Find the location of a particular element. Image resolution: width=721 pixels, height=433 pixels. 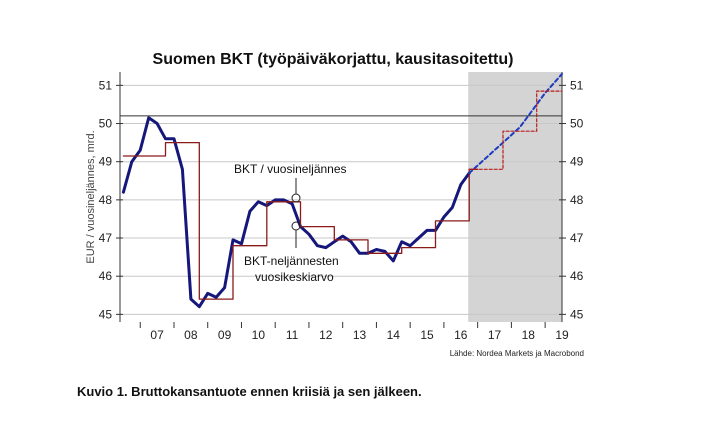

y-axis-right-ticks: 45 46 47 48 49 50 51 is located at coordinates (571, 199).